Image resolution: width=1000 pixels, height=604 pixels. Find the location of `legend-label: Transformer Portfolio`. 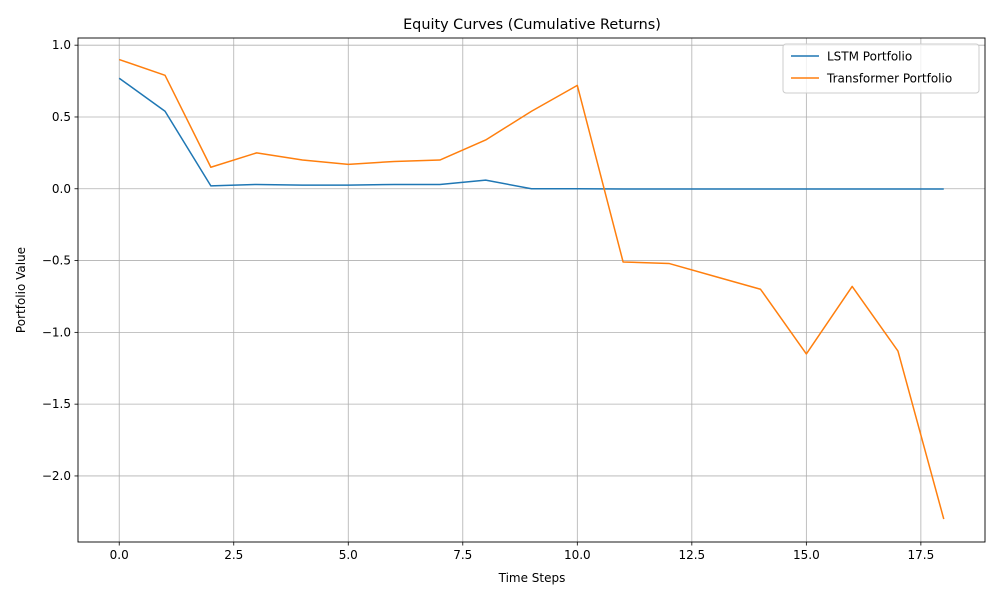

legend-label: Transformer Portfolio is located at coordinates (889, 79).